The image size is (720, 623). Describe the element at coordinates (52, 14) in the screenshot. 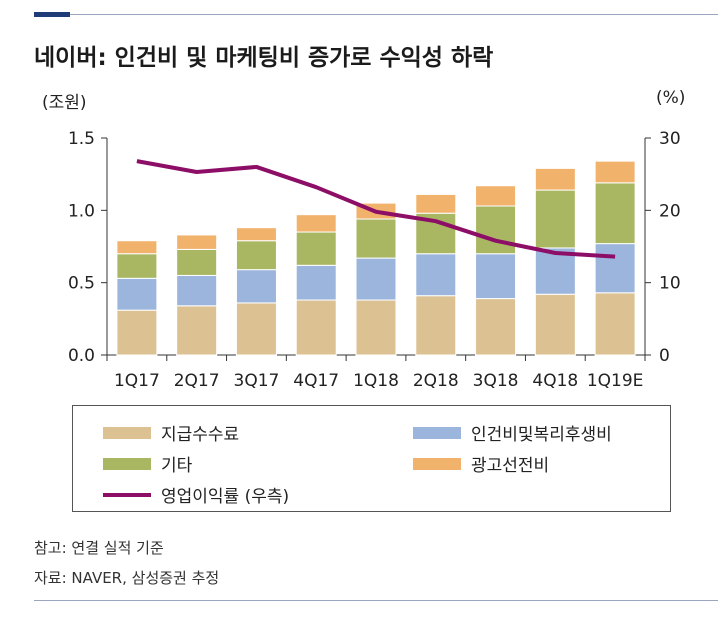

I see `top-accent-bar` at that location.